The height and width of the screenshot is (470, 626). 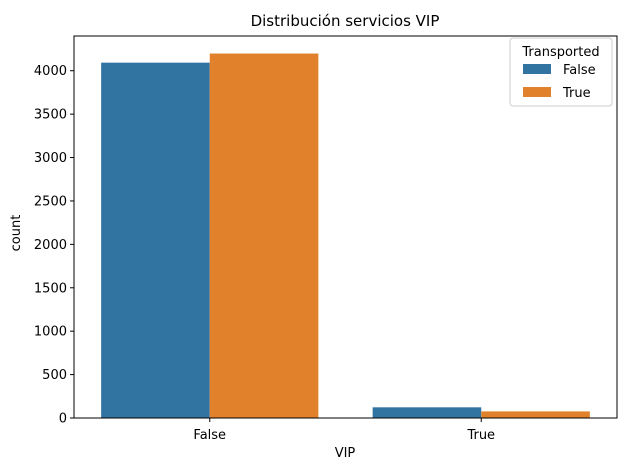 What do you see at coordinates (480, 435) in the screenshot?
I see `x-tick-label: True` at bounding box center [480, 435].